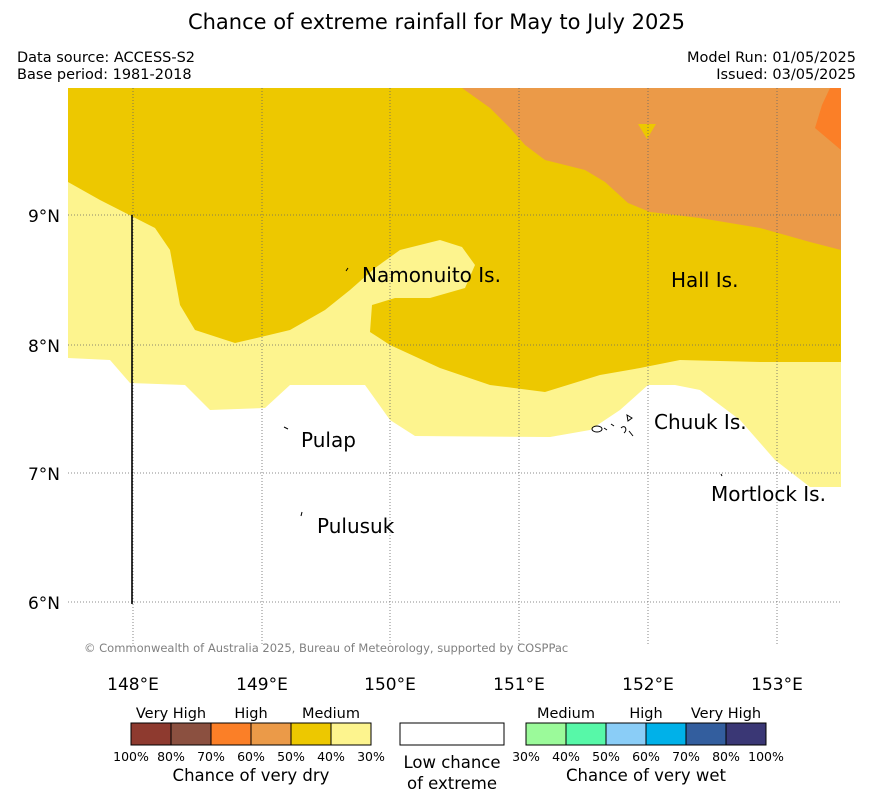 The width and height of the screenshot is (873, 804). Describe the element at coordinates (726, 756) in the screenshot. I see `wet-tick: 80%` at that location.